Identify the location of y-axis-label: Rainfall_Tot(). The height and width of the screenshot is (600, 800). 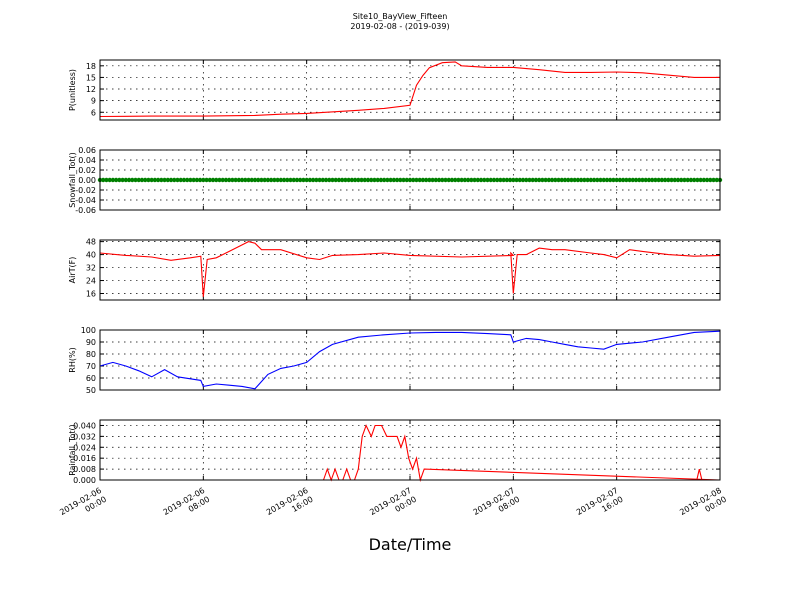
(72, 450).